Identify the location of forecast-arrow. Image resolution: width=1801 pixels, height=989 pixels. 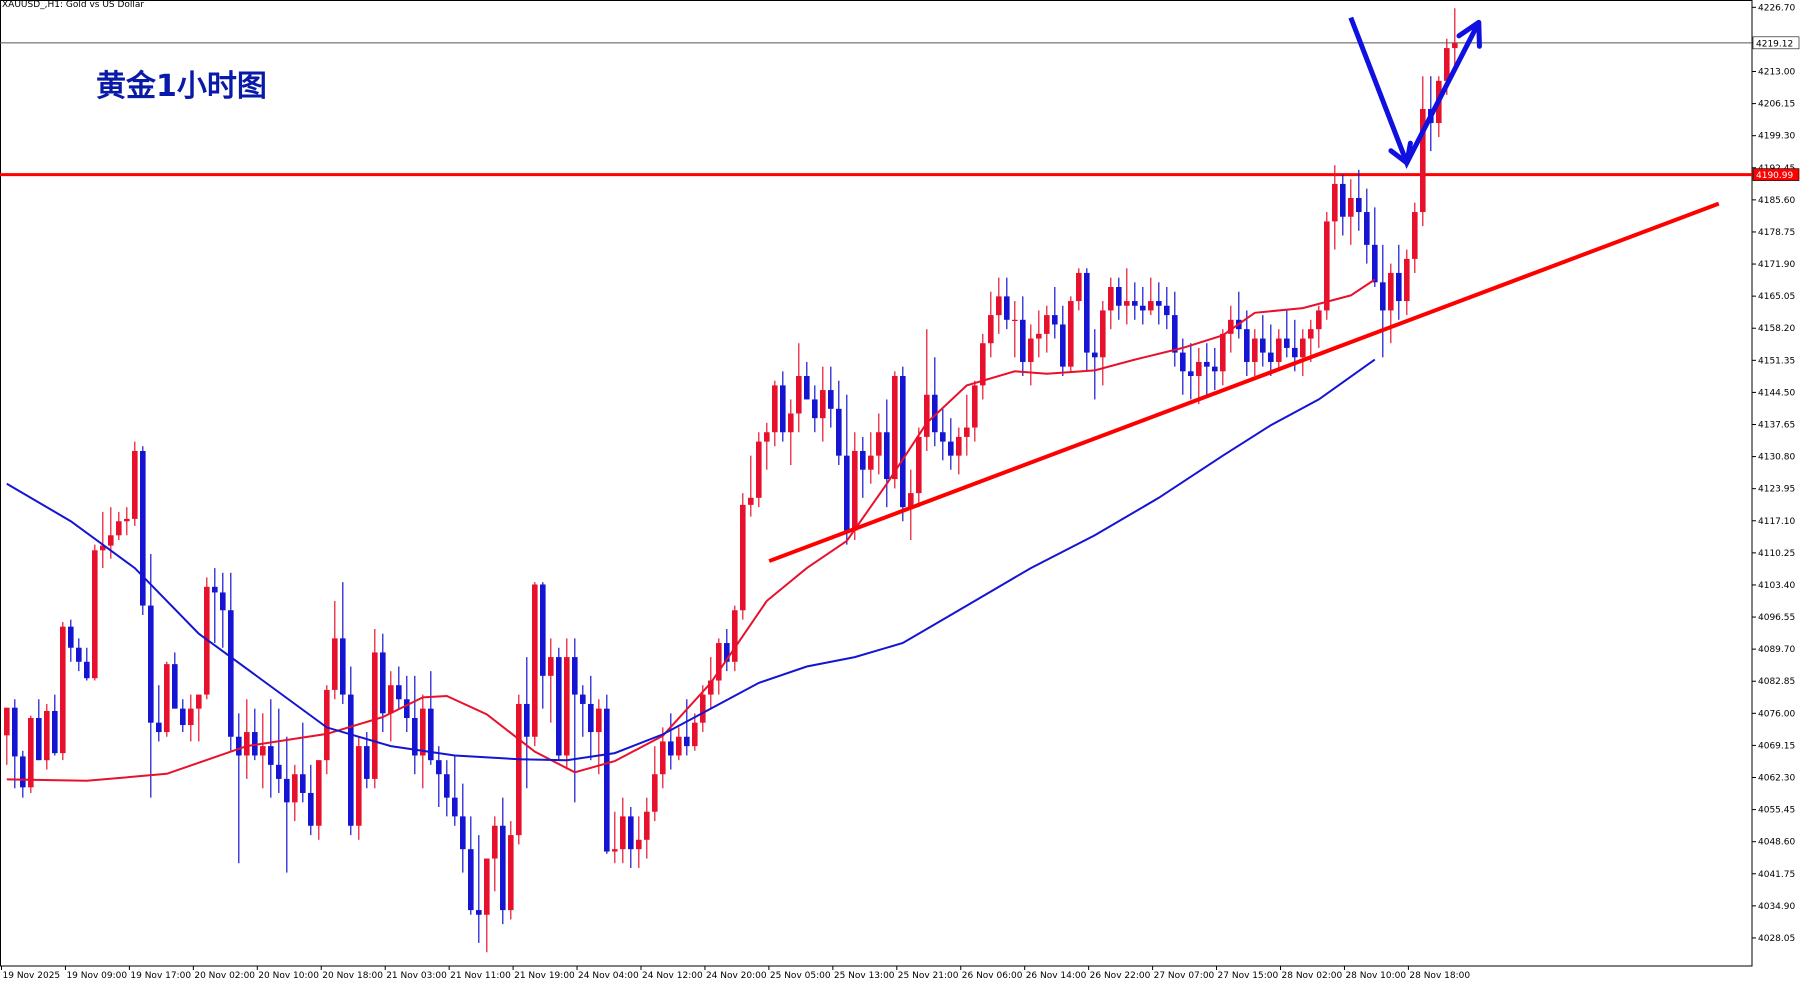
(1415, 92).